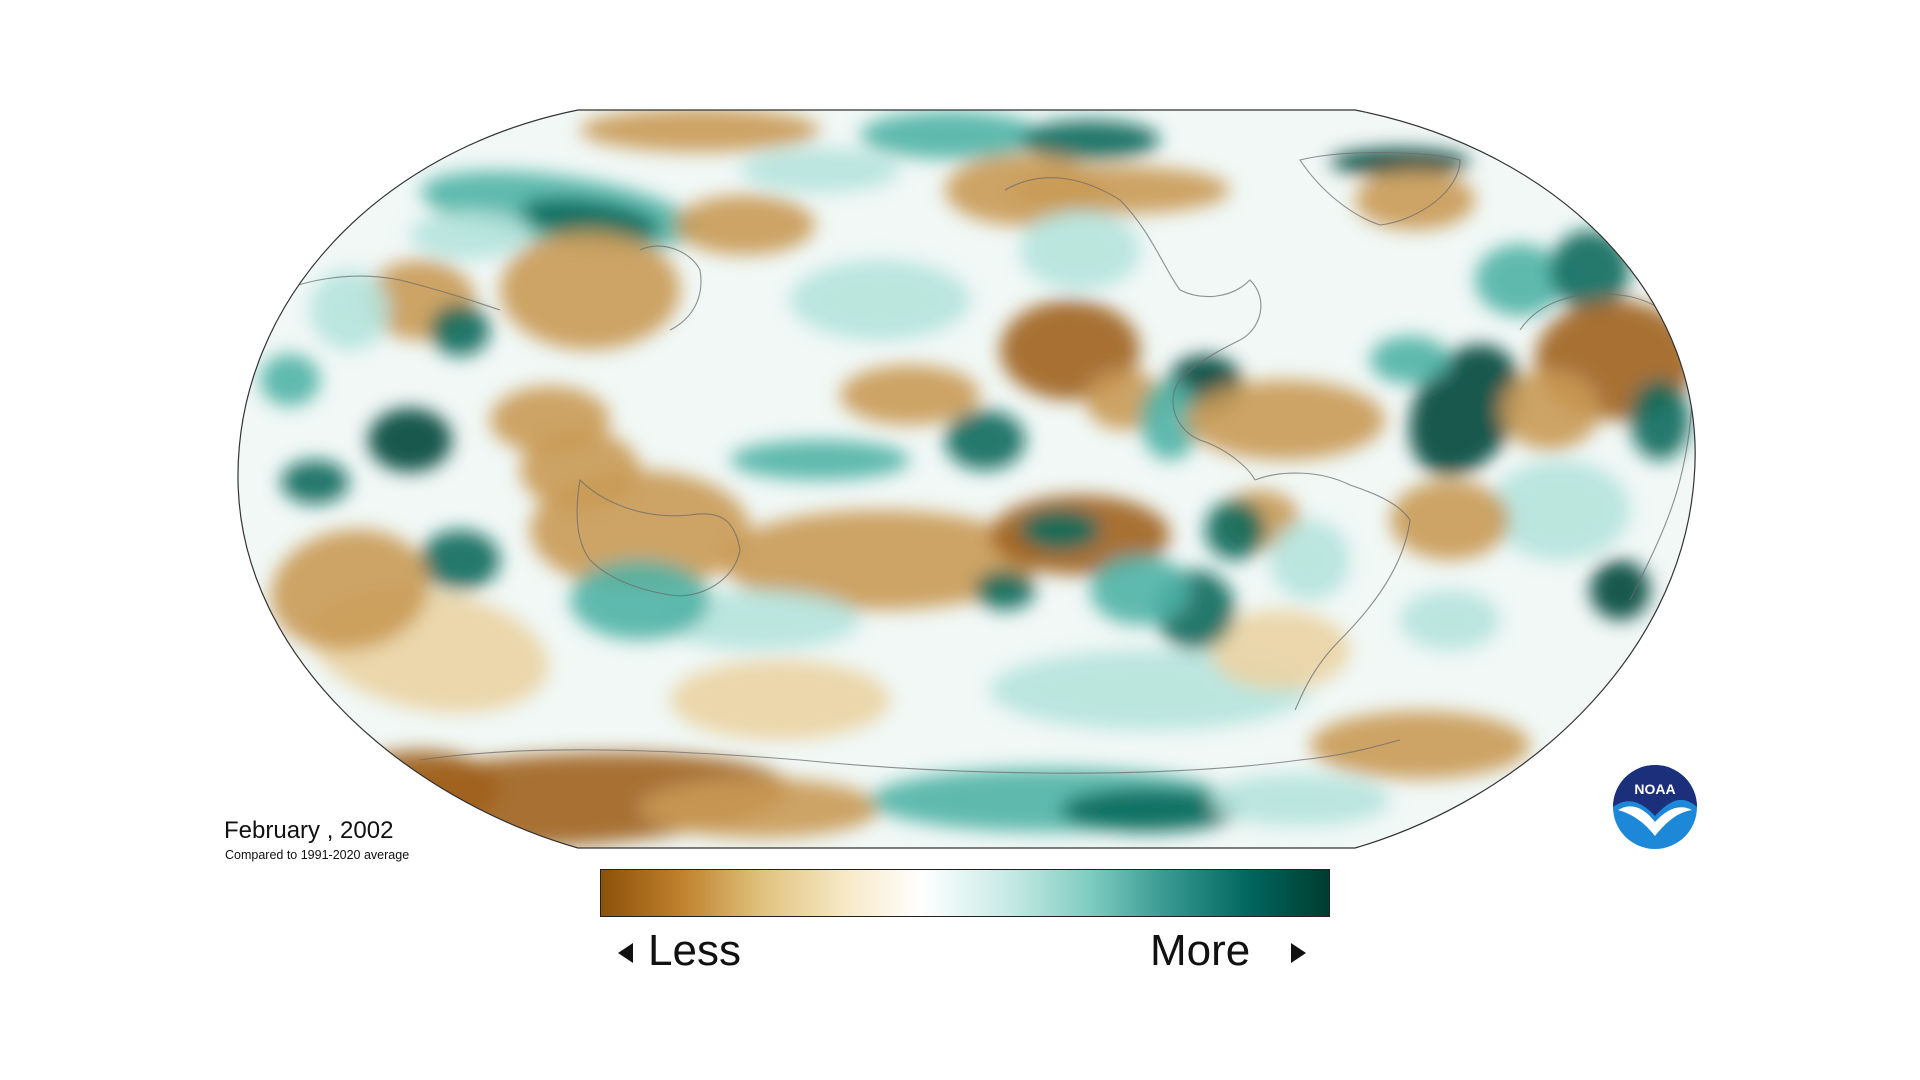  What do you see at coordinates (625, 953) in the screenshot?
I see `arrow-left-icon` at bounding box center [625, 953].